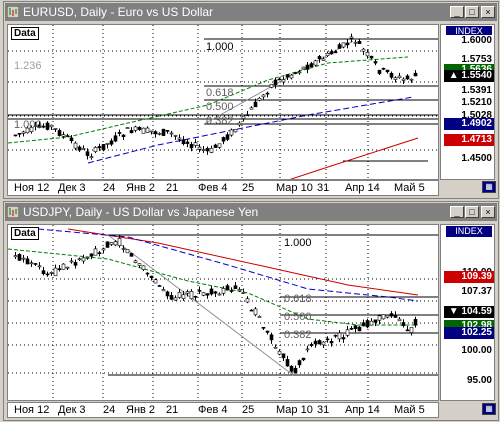 This screenshot has height=422, width=500. Describe the element at coordinates (469, 333) in the screenshot. I see `price-tag: 102.25` at that location.